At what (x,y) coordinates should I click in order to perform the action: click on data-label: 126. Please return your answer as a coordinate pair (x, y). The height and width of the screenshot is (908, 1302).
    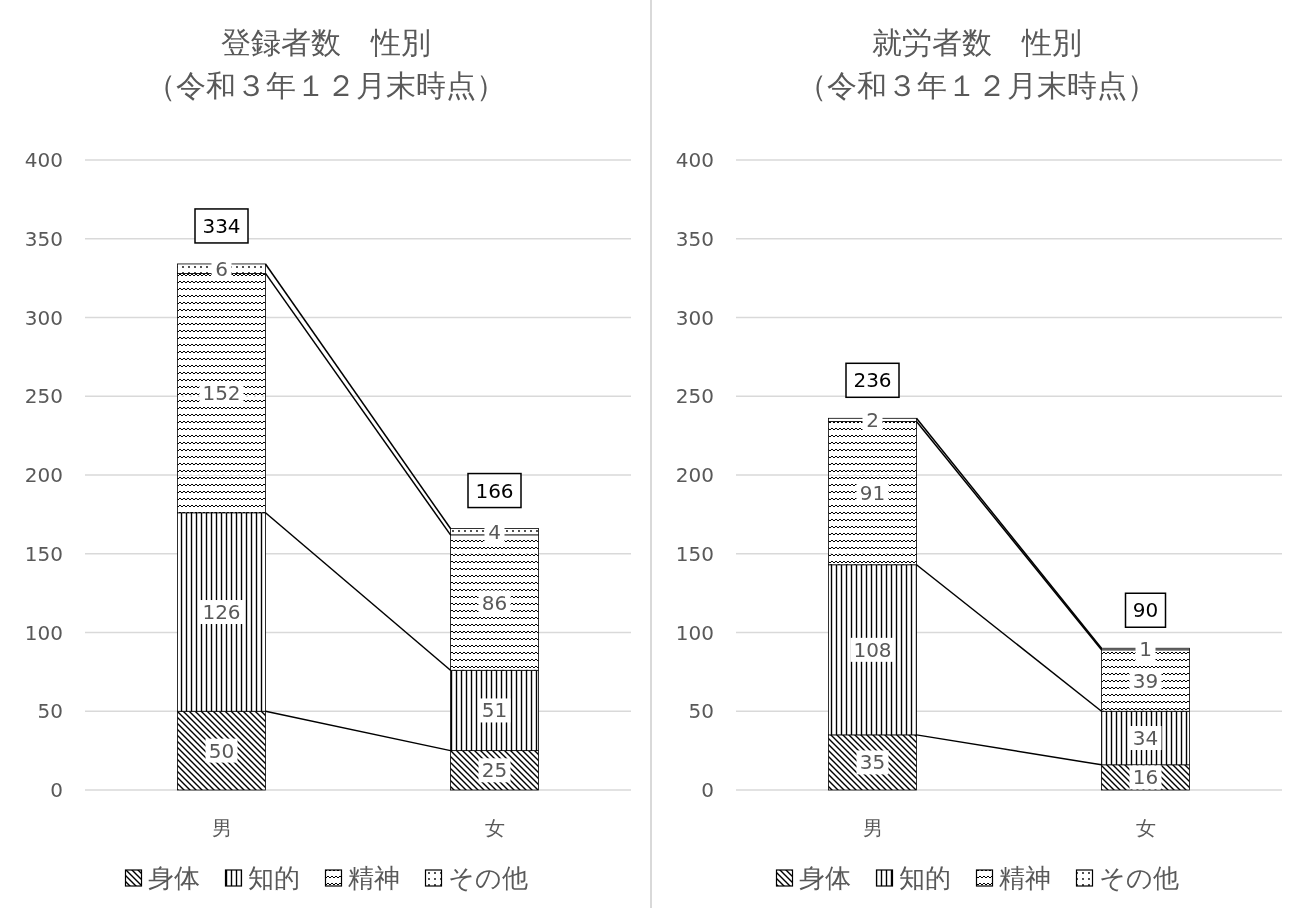
    Looking at the image, I should click on (221, 612).